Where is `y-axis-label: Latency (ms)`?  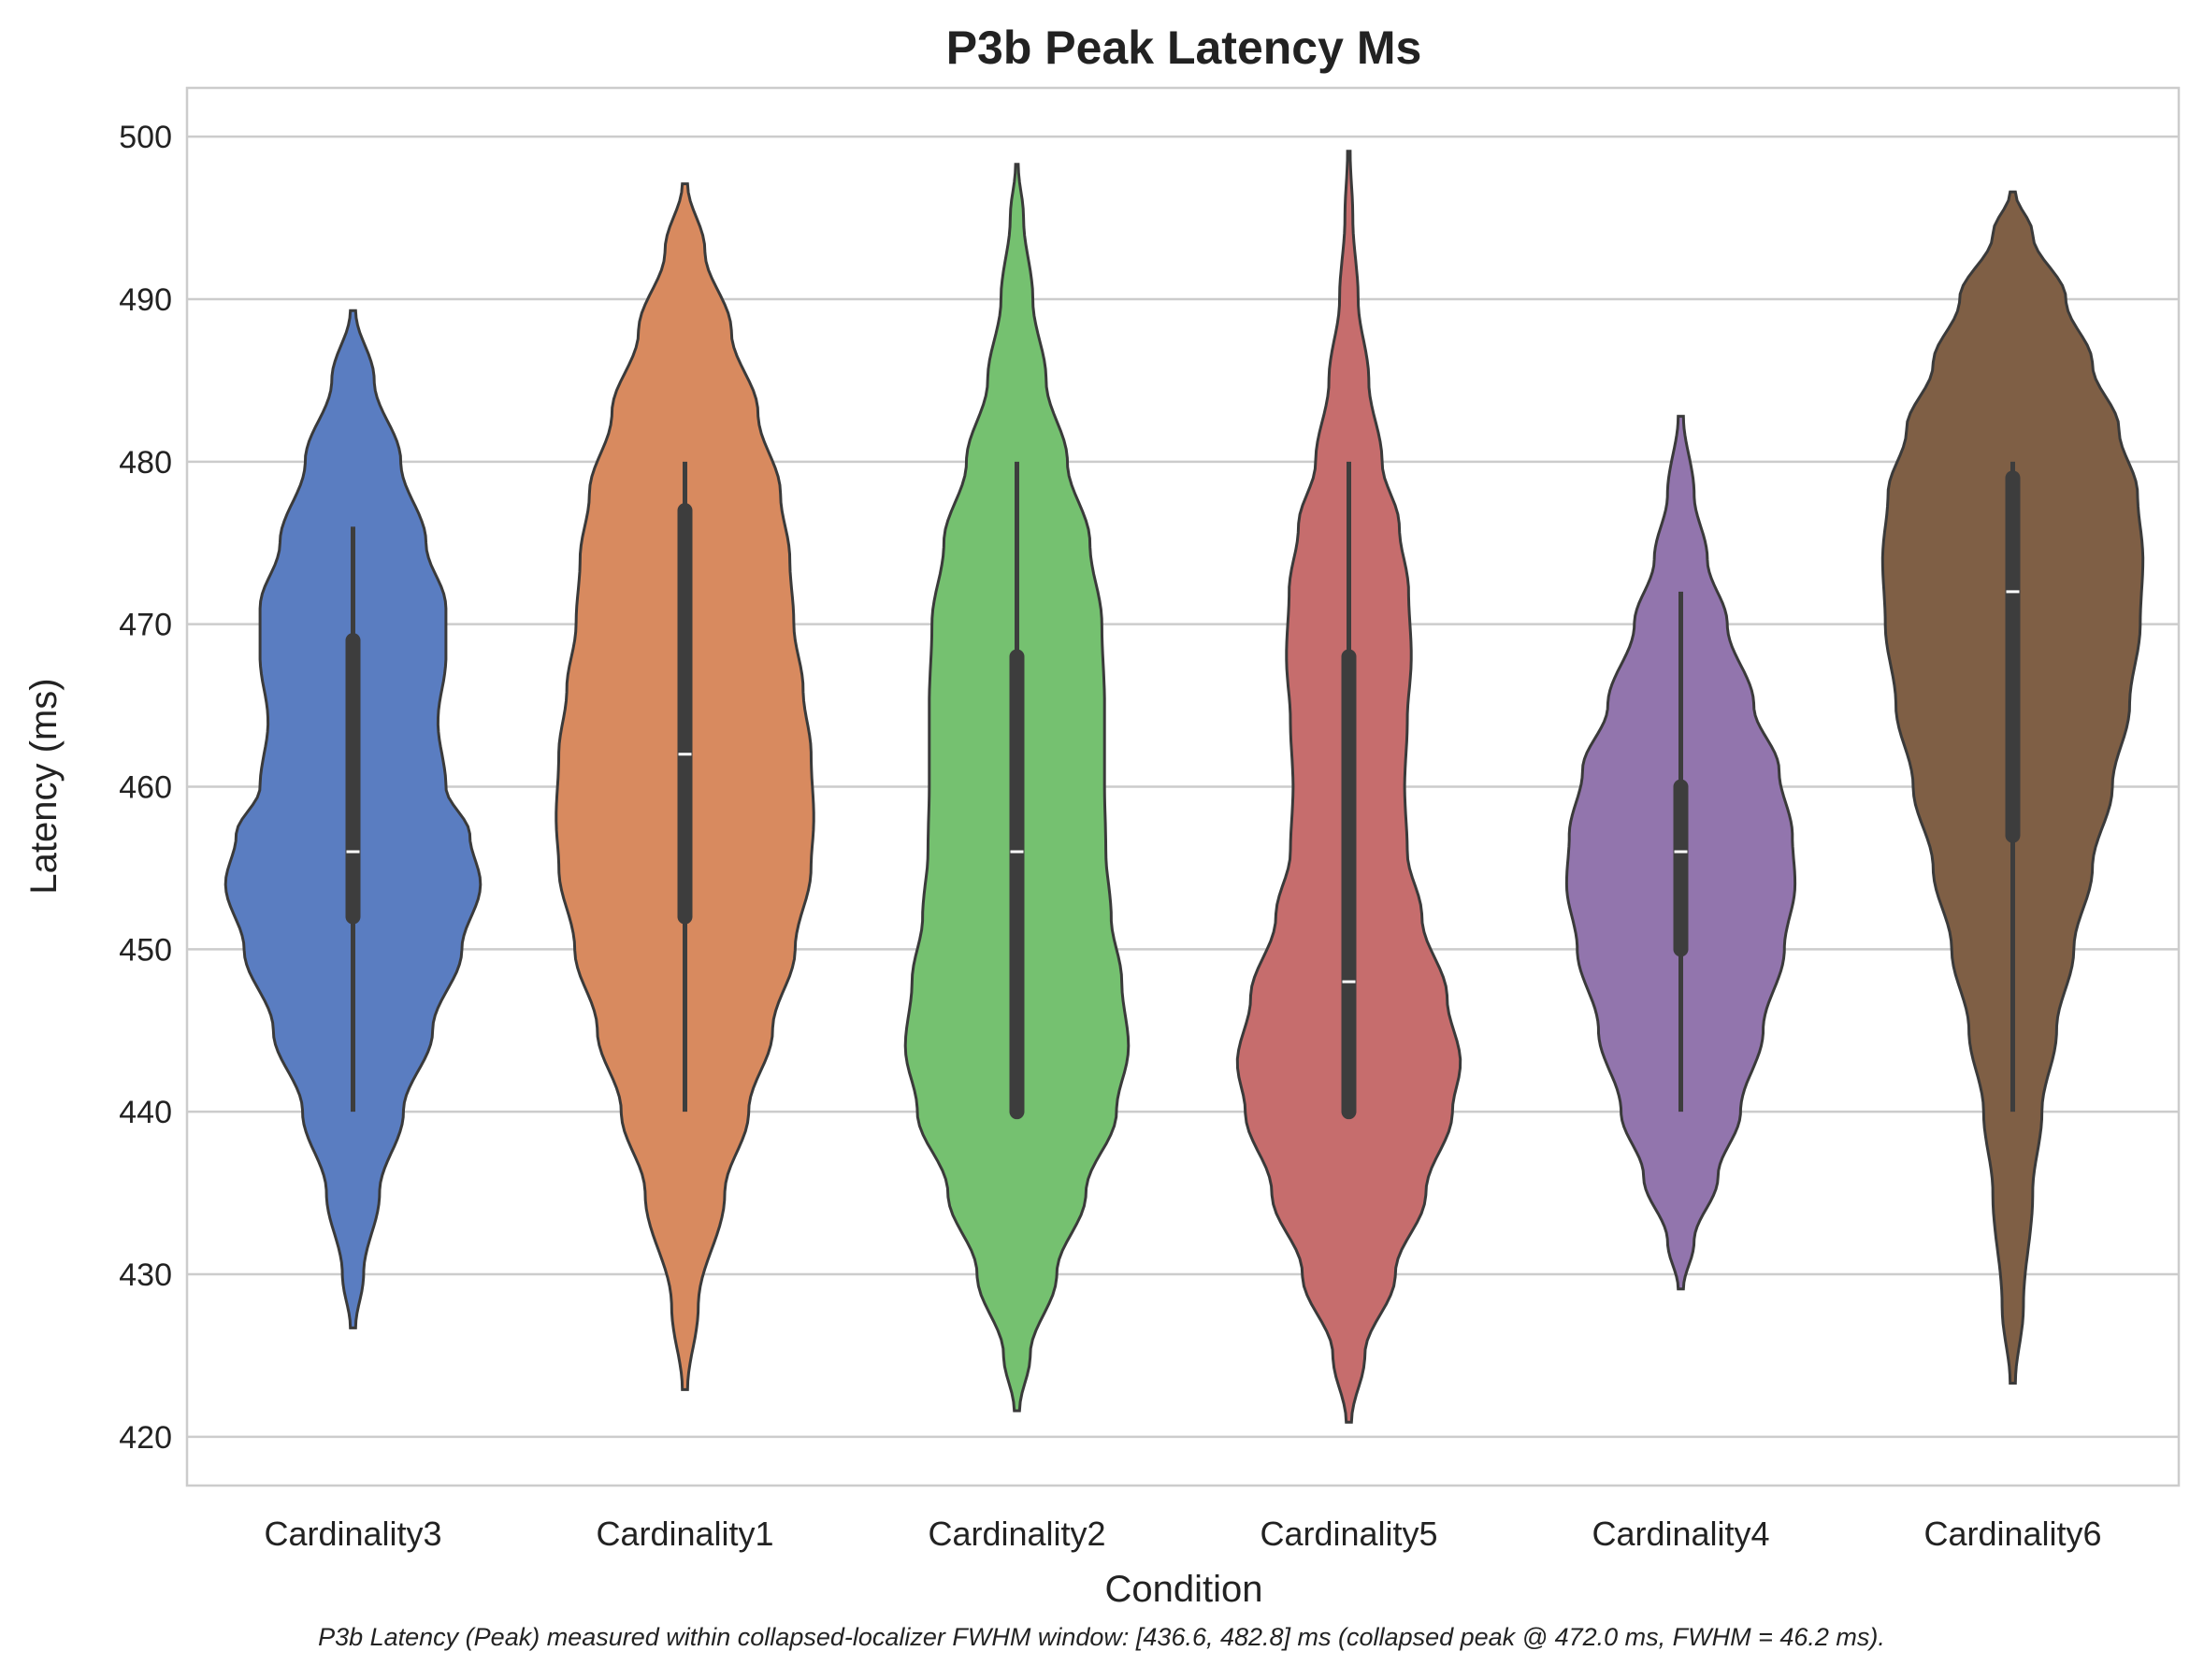
y-axis-label: Latency (ms) is located at coordinates (44, 786).